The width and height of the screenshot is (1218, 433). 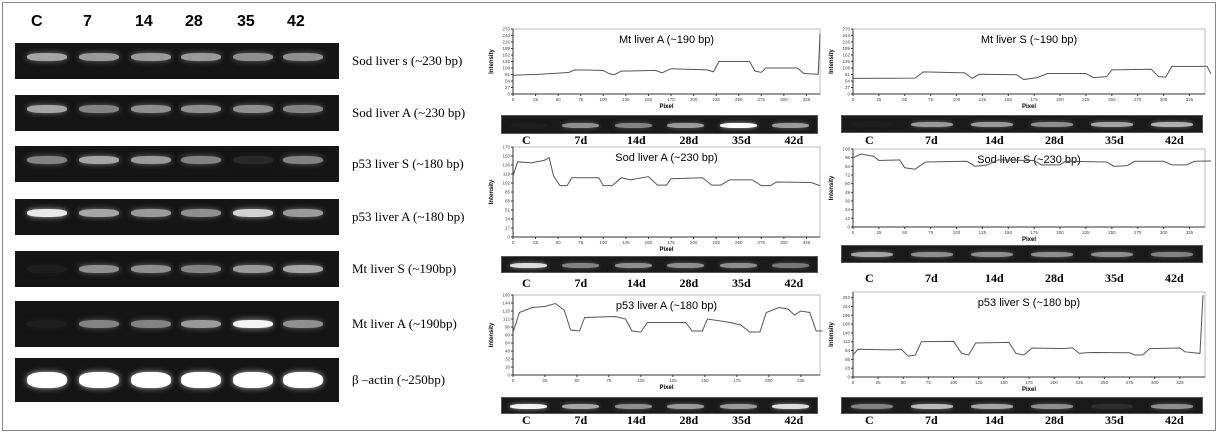 I want to click on y-tick-label: 96, so click(x=508, y=327).